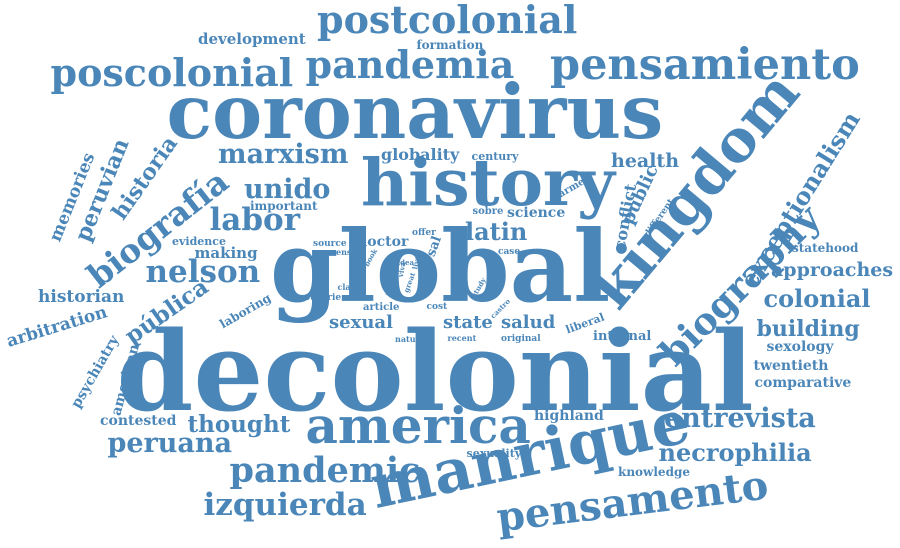 This screenshot has height=548, width=900. I want to click on word-entrevista: entrevista, so click(740, 418).